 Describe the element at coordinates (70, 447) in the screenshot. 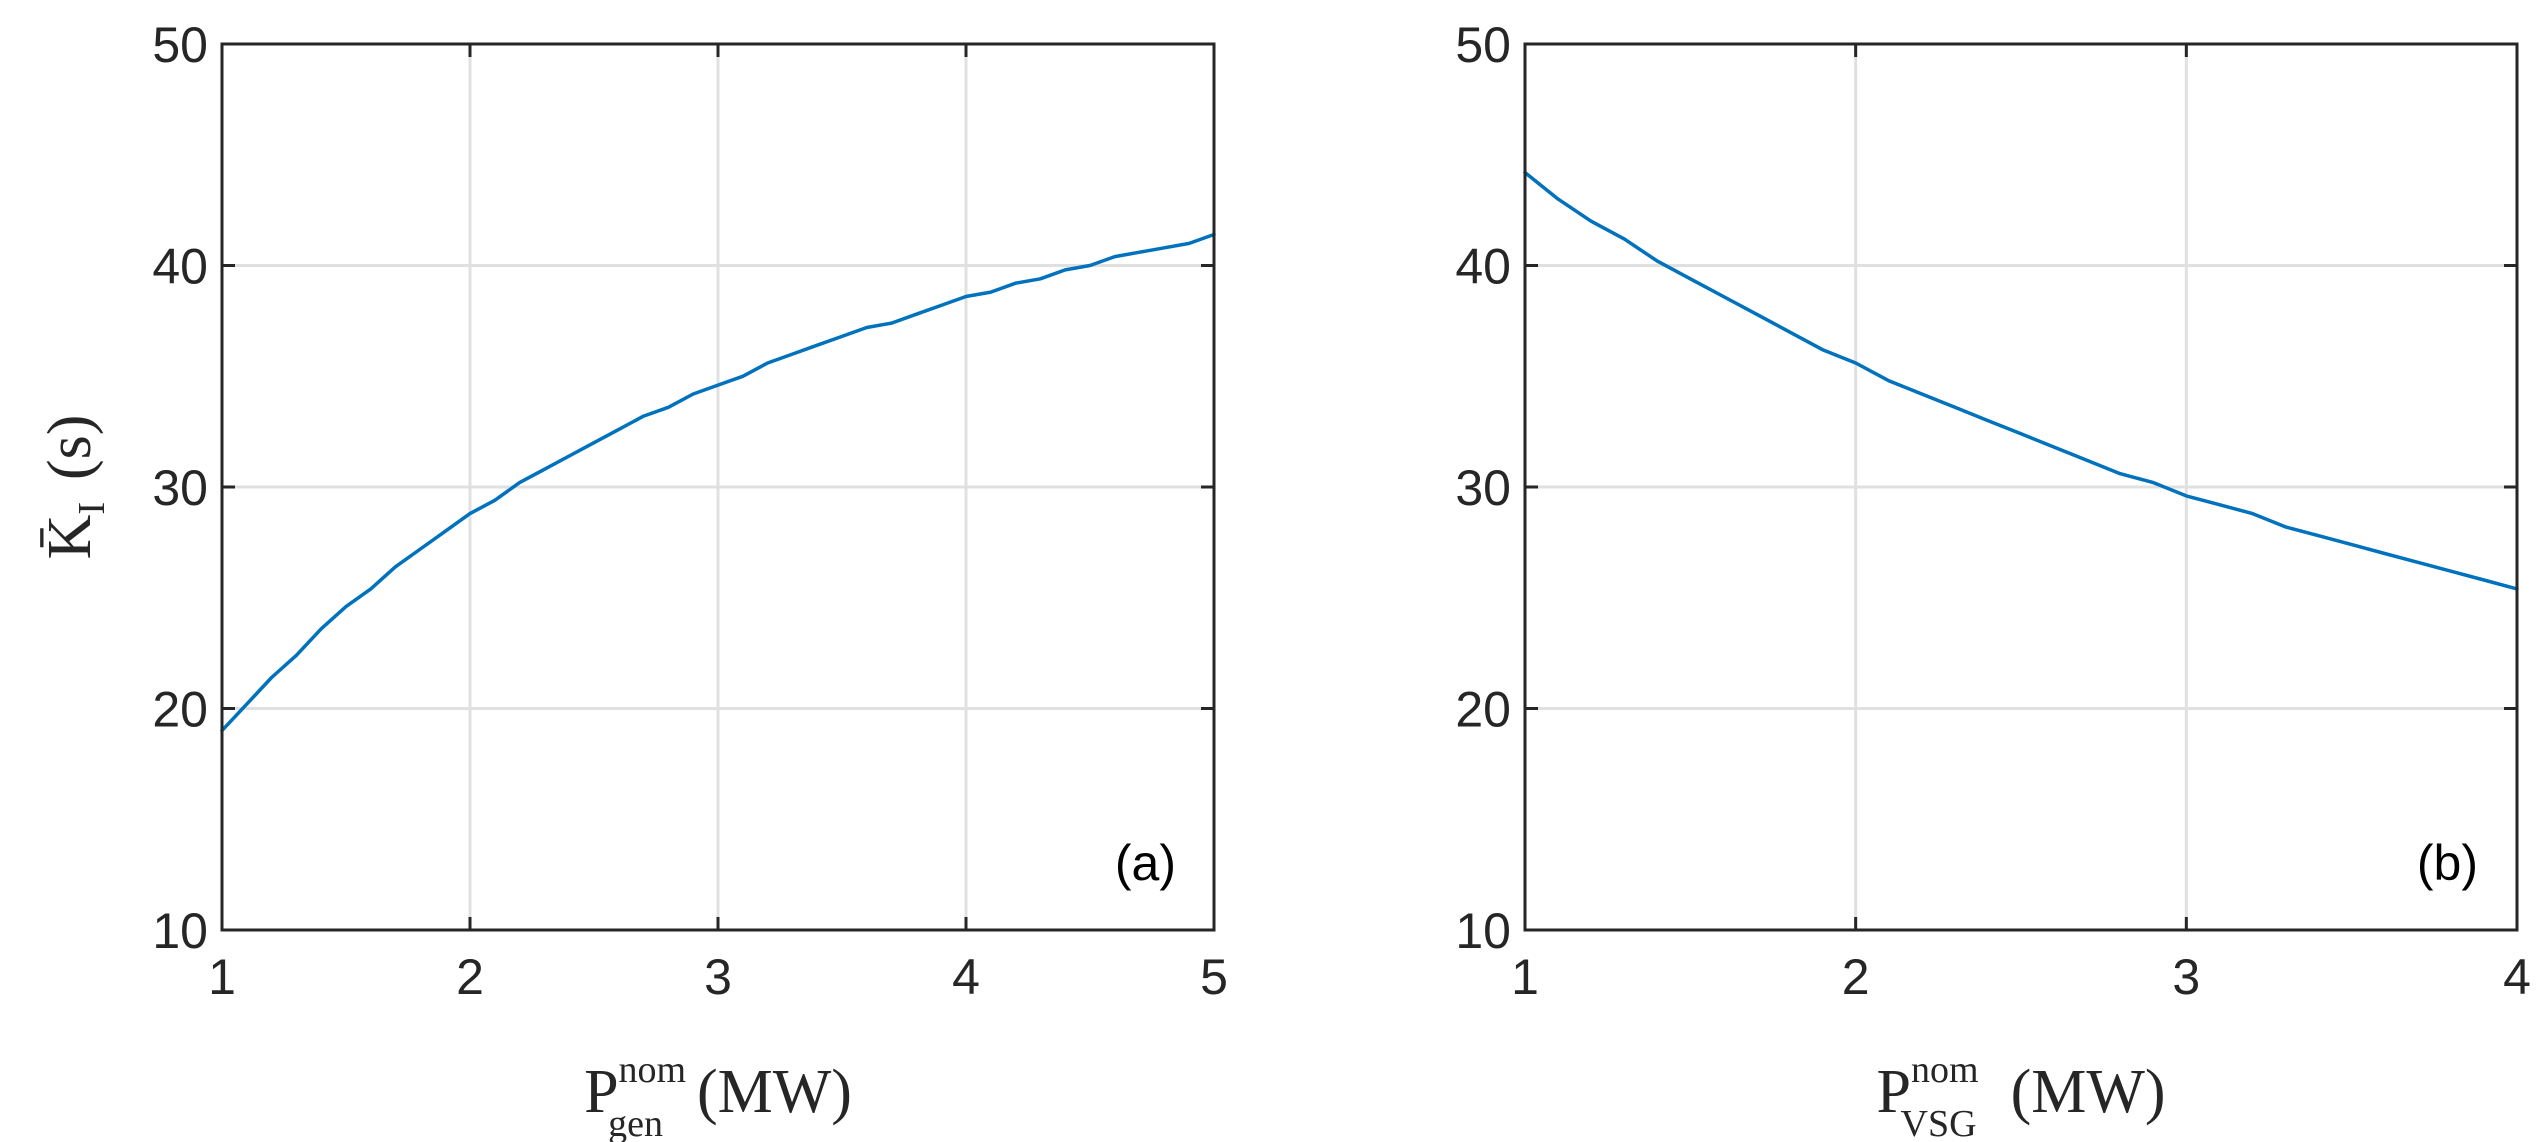

I see `y-axis-label-a-unit: (s)` at that location.